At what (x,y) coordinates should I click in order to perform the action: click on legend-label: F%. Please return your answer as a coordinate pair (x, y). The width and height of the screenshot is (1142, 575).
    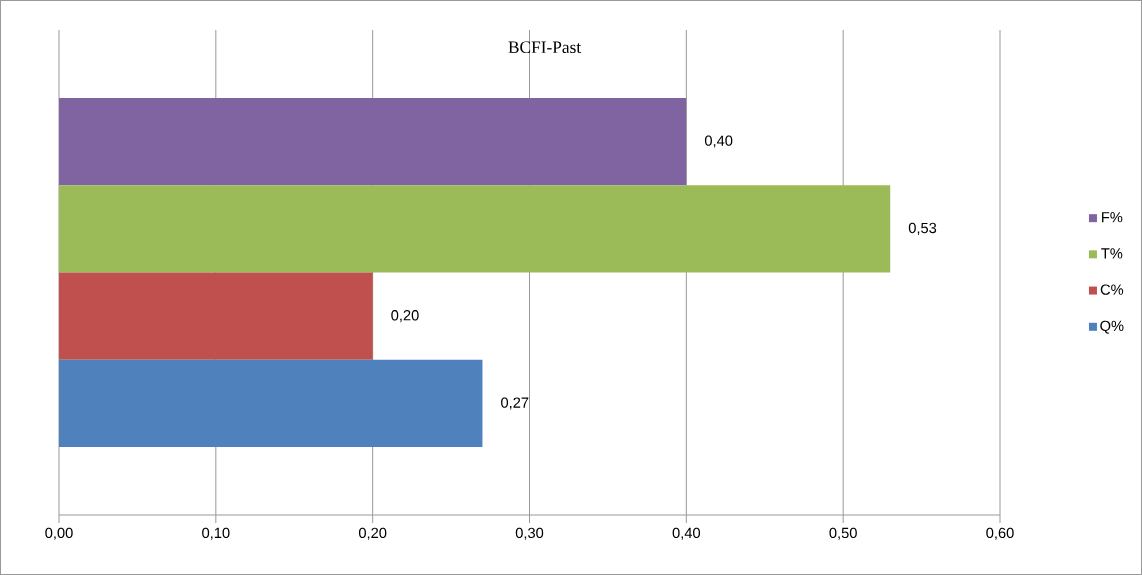
    Looking at the image, I should click on (1112, 217).